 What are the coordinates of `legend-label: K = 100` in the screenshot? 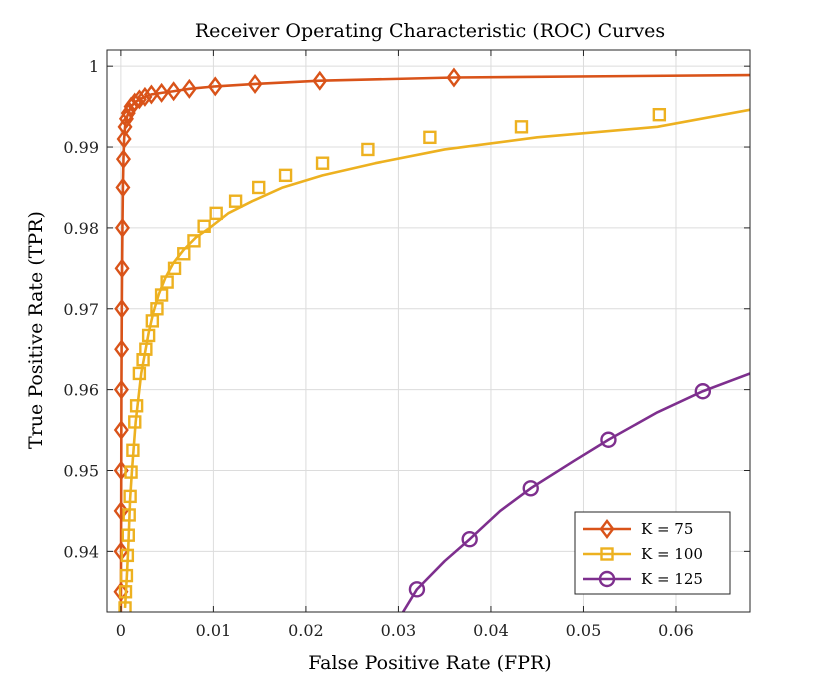 It's located at (672, 554).